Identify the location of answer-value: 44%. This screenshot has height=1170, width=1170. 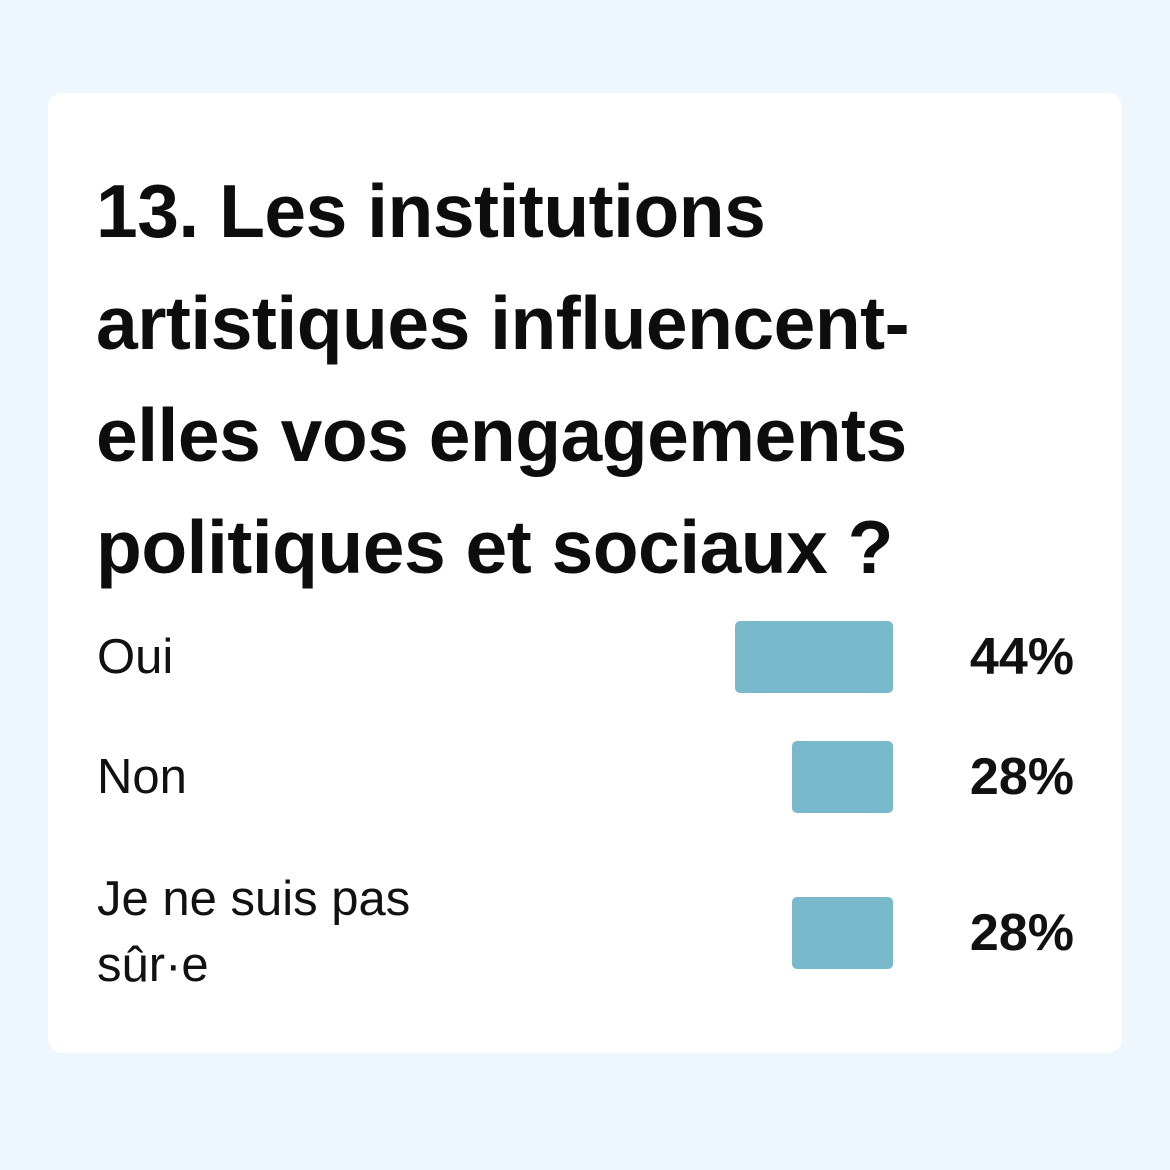
(1021, 657).